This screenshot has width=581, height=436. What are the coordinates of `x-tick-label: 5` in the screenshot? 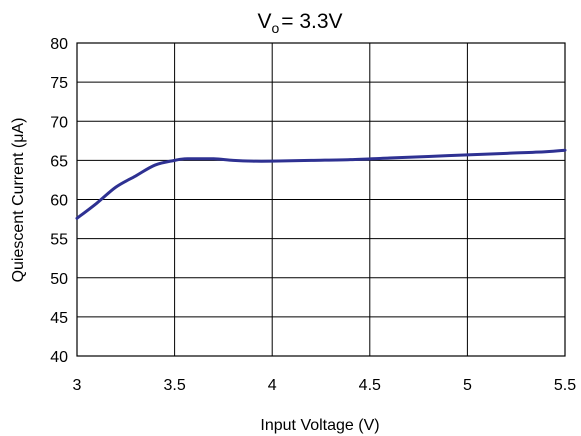 It's located at (467, 385).